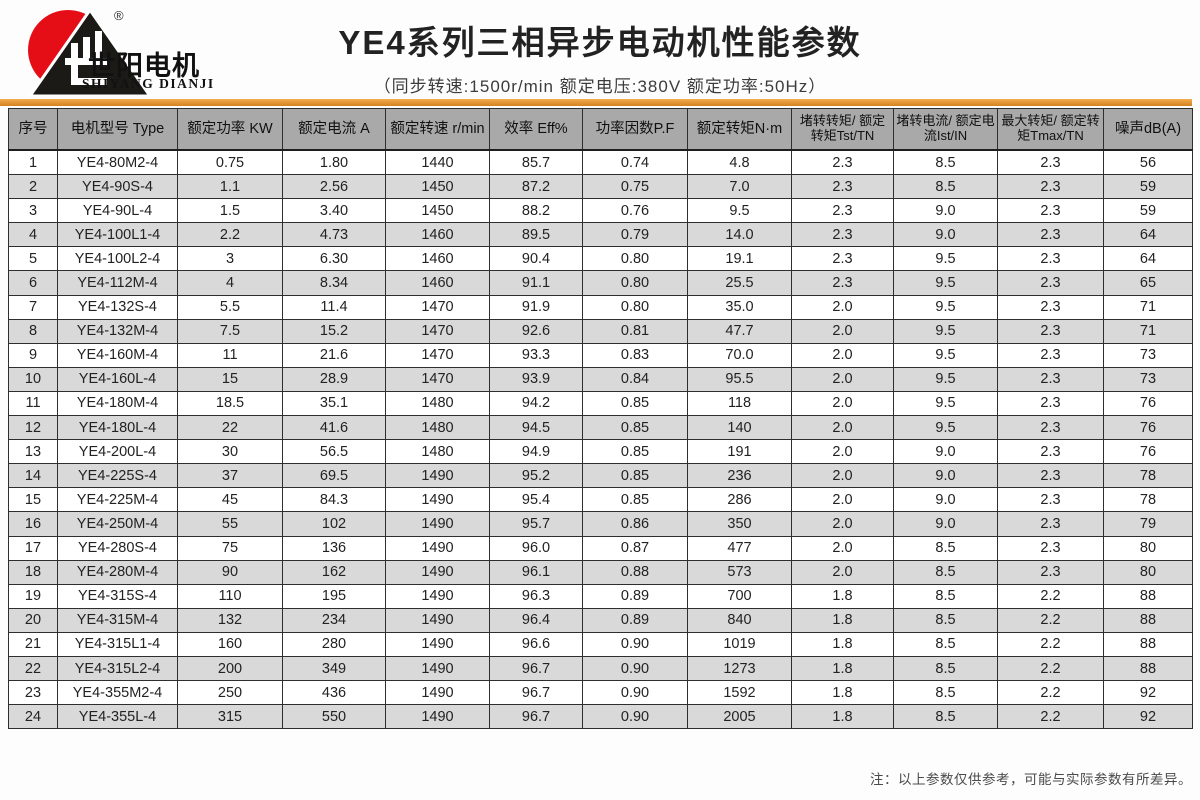 The width and height of the screenshot is (1200, 800). What do you see at coordinates (33, 307) in the screenshot?
I see `table-cell: 7` at bounding box center [33, 307].